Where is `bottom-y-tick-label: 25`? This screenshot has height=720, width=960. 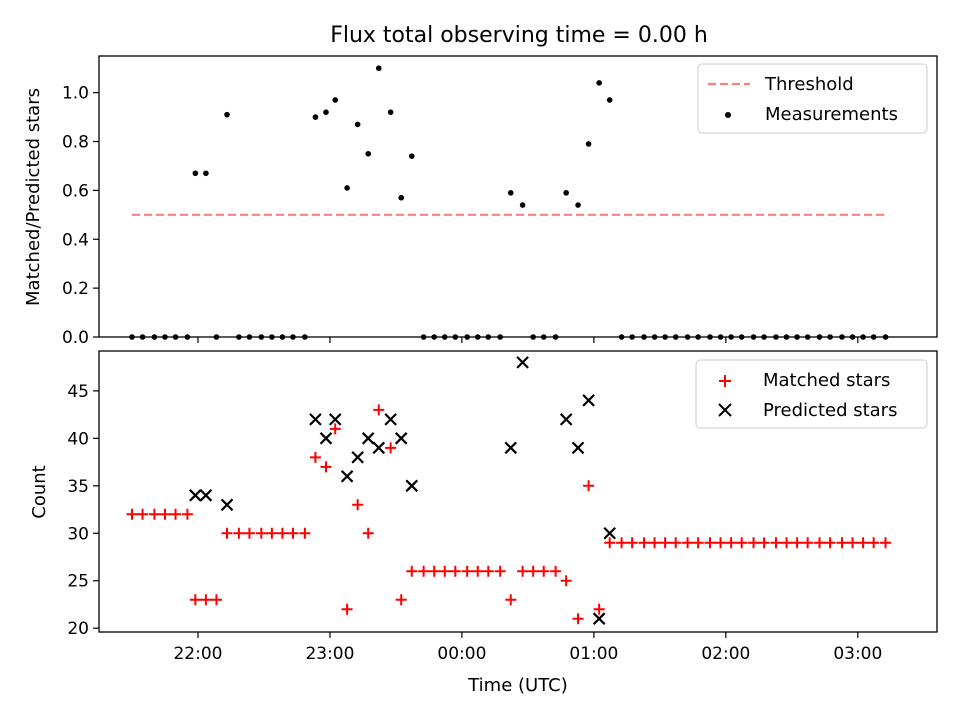
bottom-y-tick-label: 25 is located at coordinates (78, 582).